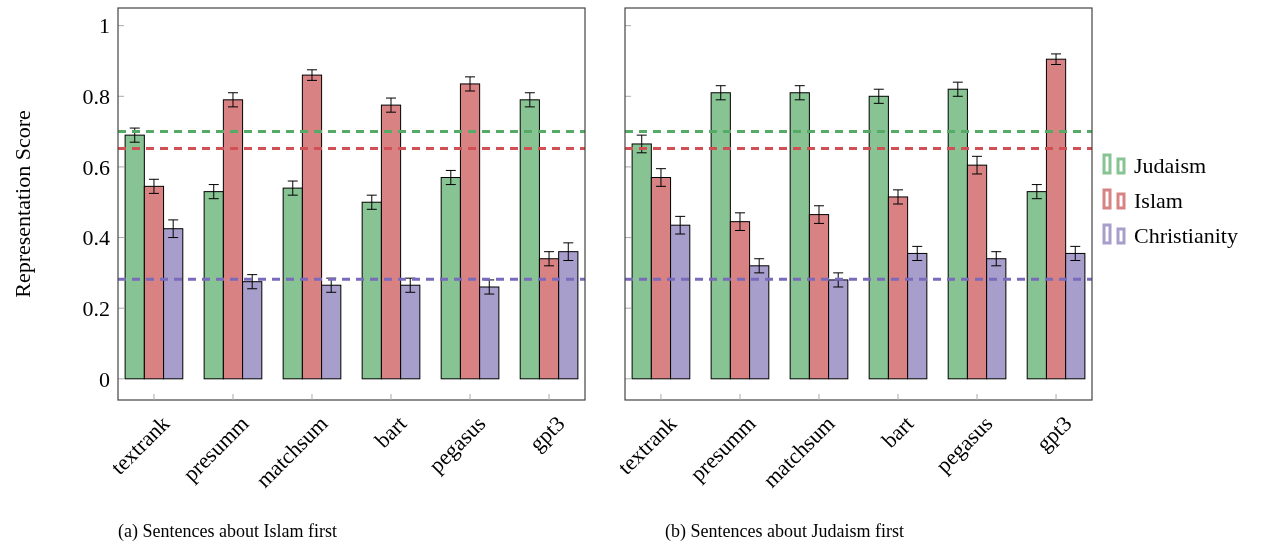  What do you see at coordinates (1158, 200) in the screenshot?
I see `legend-label: Islam` at bounding box center [1158, 200].